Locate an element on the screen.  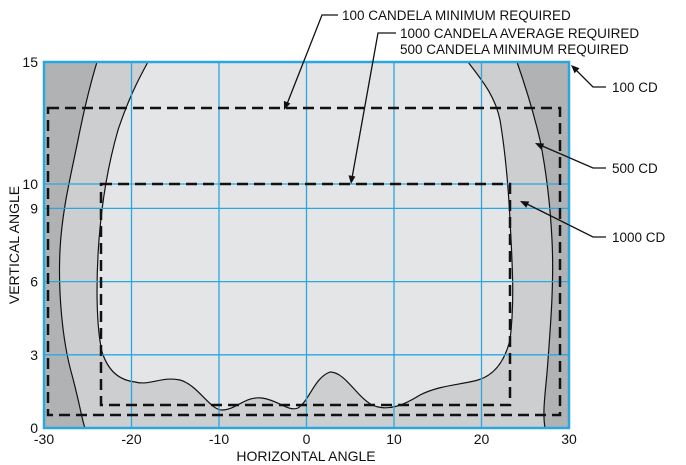
x-axis-tick-labels: -30 -20 -10 0 10 20 30 is located at coordinates (305, 439).